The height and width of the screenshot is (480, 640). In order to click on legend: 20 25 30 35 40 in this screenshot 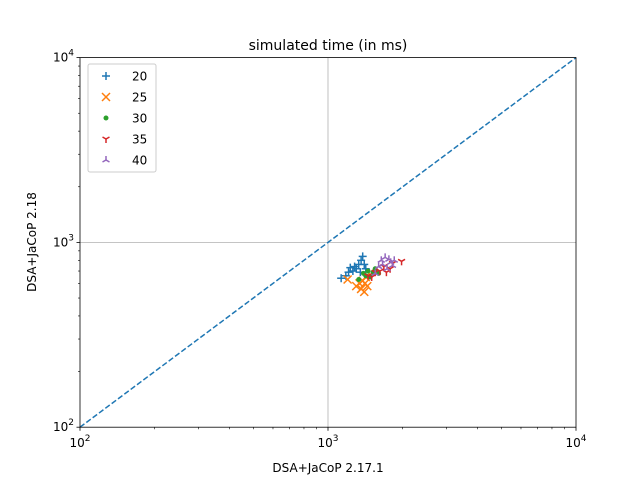, I will do `click(122, 118)`.